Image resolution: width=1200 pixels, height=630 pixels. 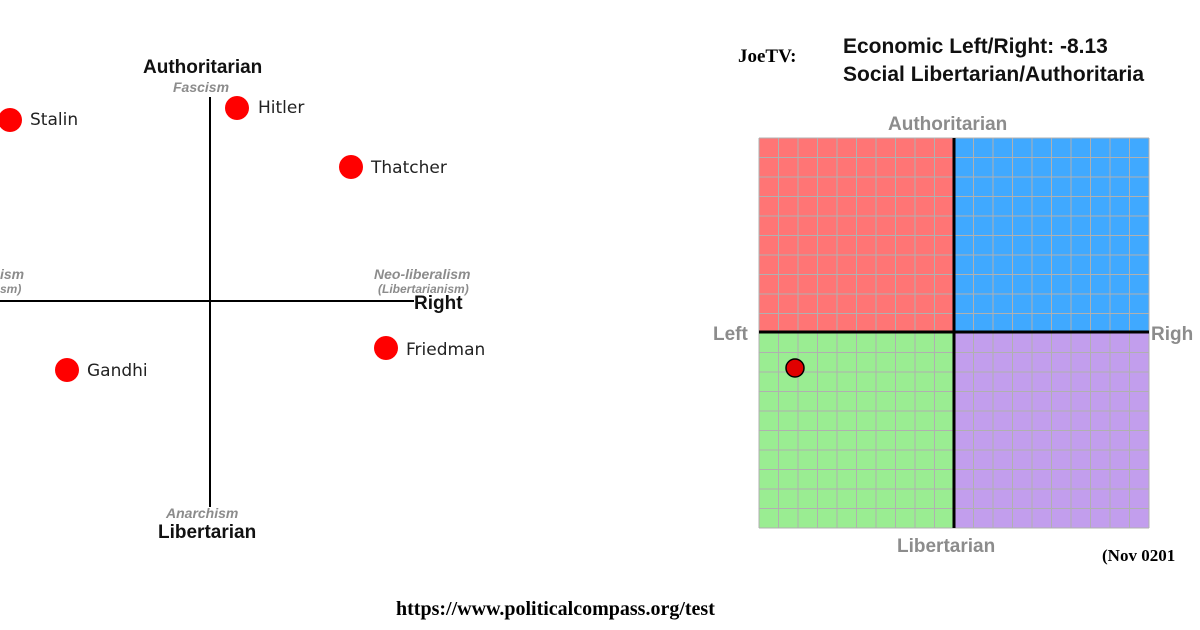 I want to click on figure-label-hitler: Hitler, so click(x=281, y=108).